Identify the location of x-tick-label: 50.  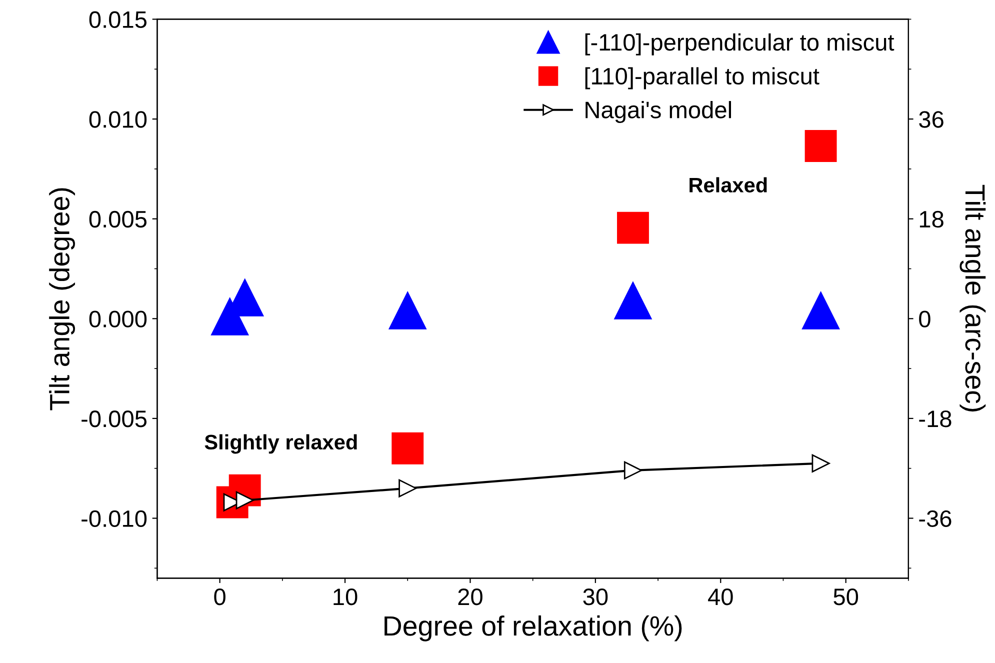
(846, 597).